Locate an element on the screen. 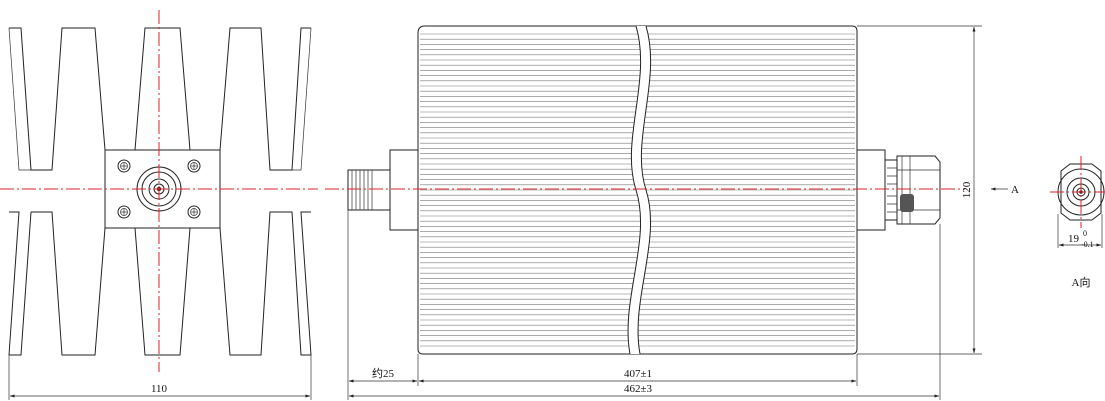 Image resolution: width=1105 pixels, height=401 pixels. view-a: 19 0 -0.1 A向 is located at coordinates (1077, 222).